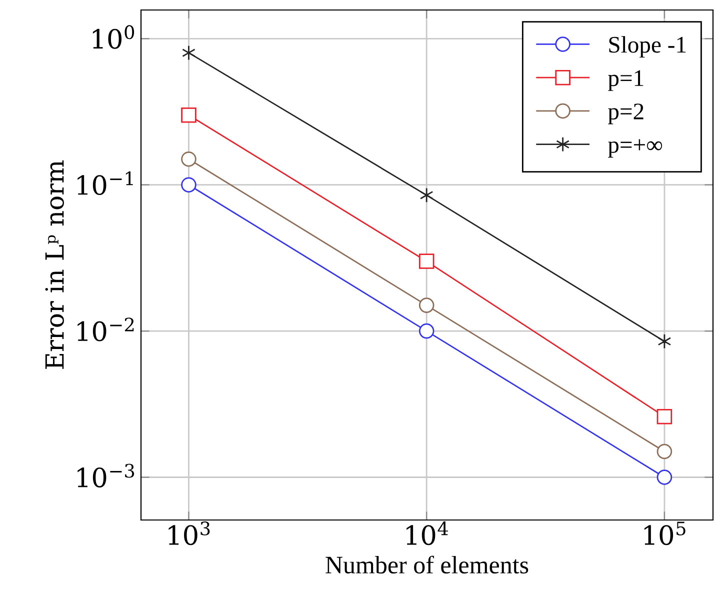 Image resolution: width=715 pixels, height=597 pixels. What do you see at coordinates (106, 476) in the screenshot?
I see `y-tick-label: 10$^{−3}$` at bounding box center [106, 476].